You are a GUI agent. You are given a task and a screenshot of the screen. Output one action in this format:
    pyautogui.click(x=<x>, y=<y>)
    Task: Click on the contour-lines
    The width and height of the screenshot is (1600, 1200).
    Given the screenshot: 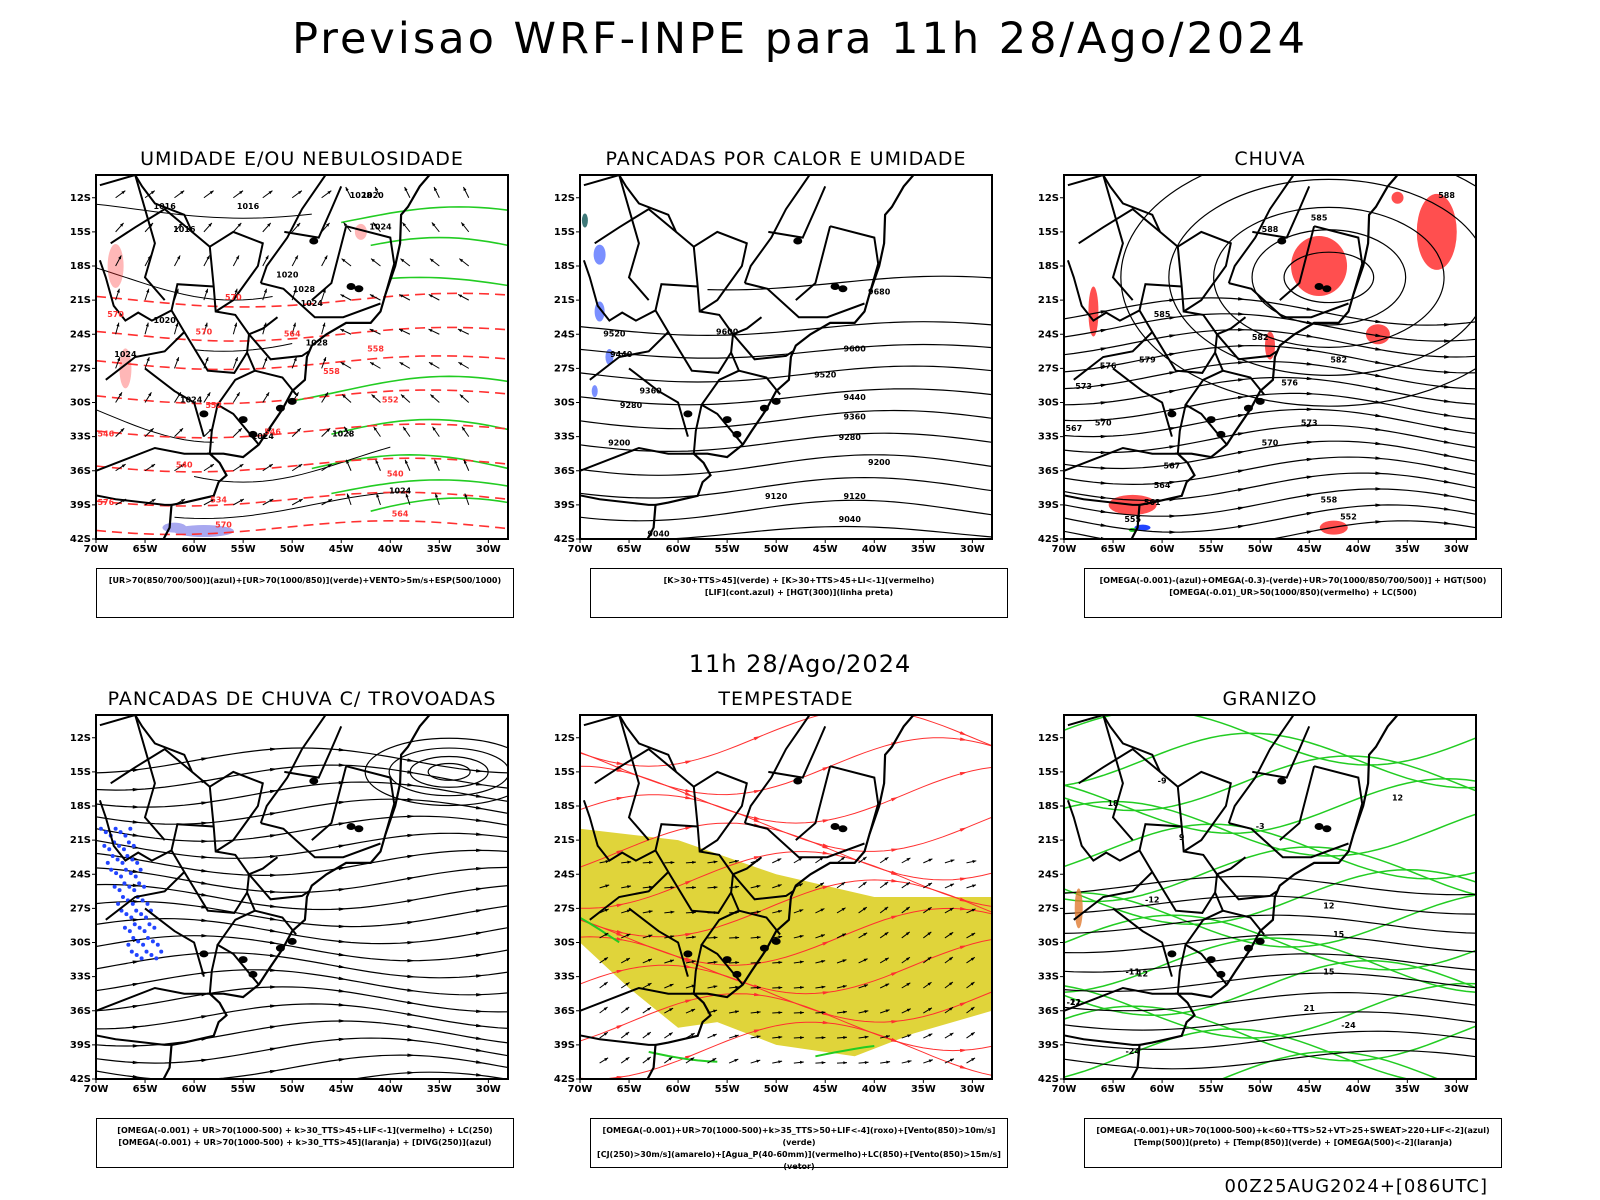 What is the action you would take?
    pyautogui.click(x=727, y=989)
    